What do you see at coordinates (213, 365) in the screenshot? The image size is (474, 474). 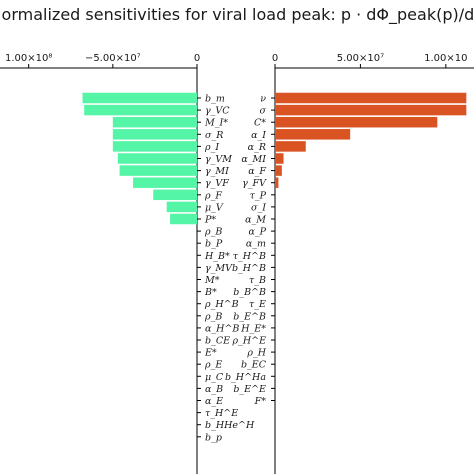 I see `category-label: ρ_E` at bounding box center [213, 365].